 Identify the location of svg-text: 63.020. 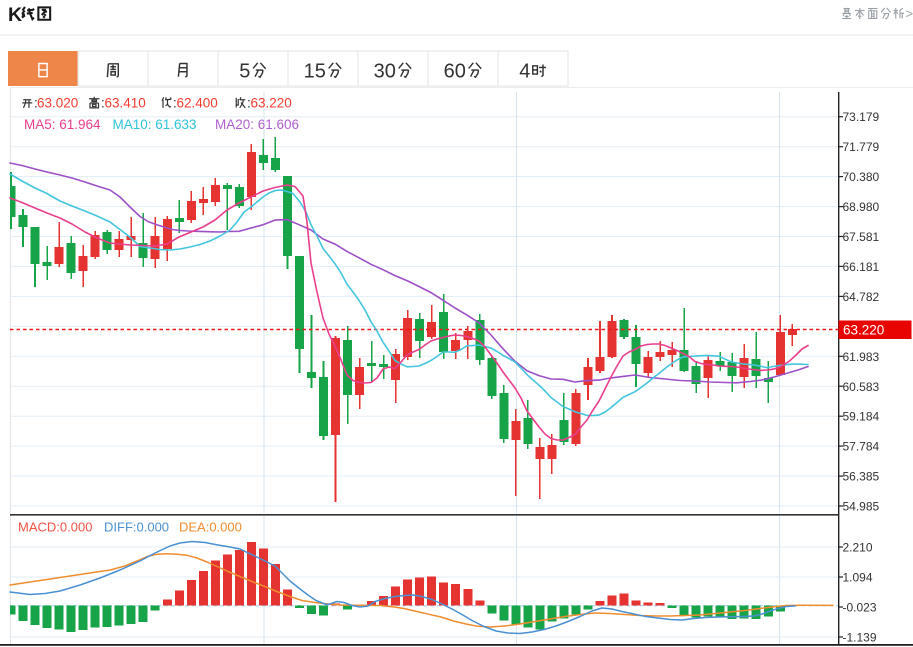
(57, 103).